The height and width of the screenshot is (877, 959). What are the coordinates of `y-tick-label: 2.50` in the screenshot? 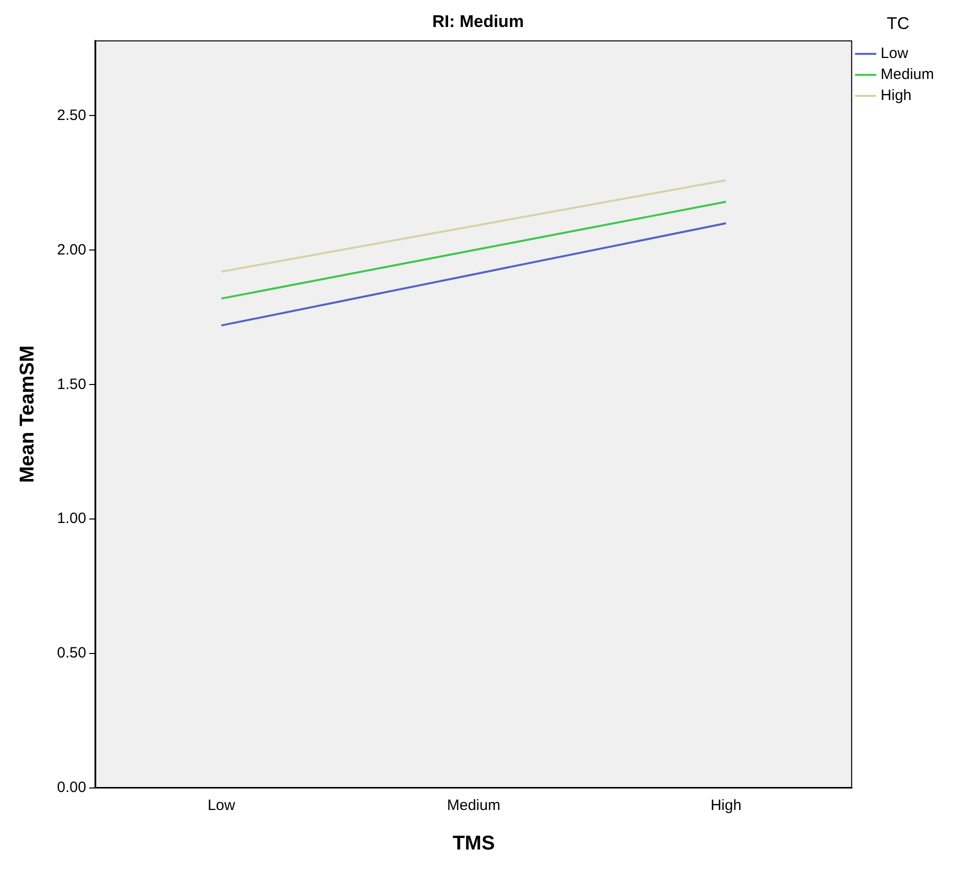 It's located at (71, 115).